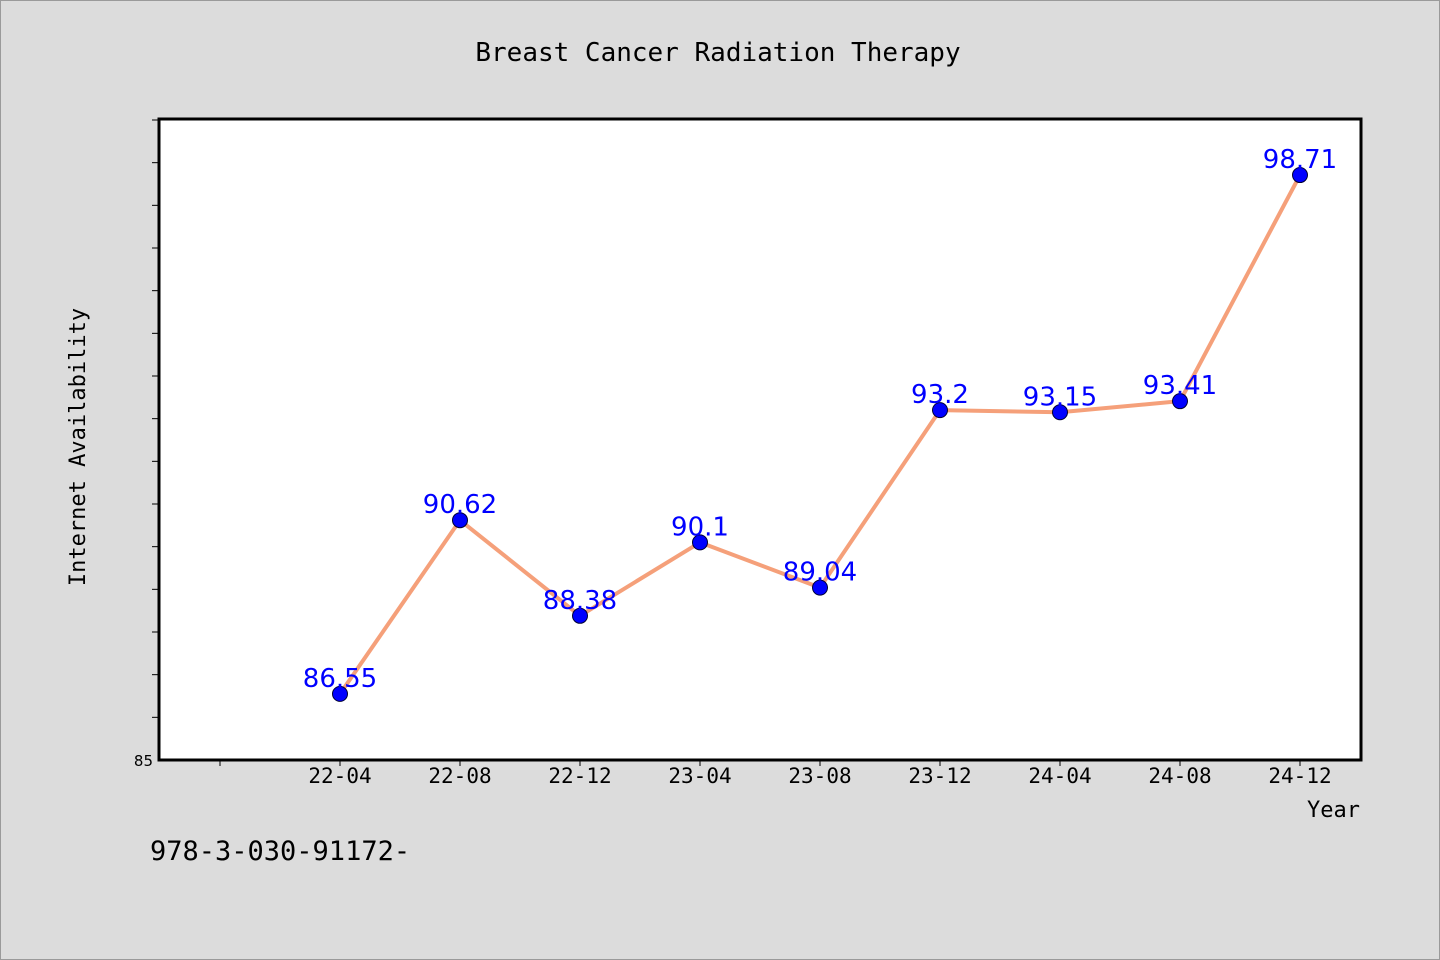  What do you see at coordinates (280, 851) in the screenshot?
I see `footer-isbn-text: 978-3-030-91172-` at bounding box center [280, 851].